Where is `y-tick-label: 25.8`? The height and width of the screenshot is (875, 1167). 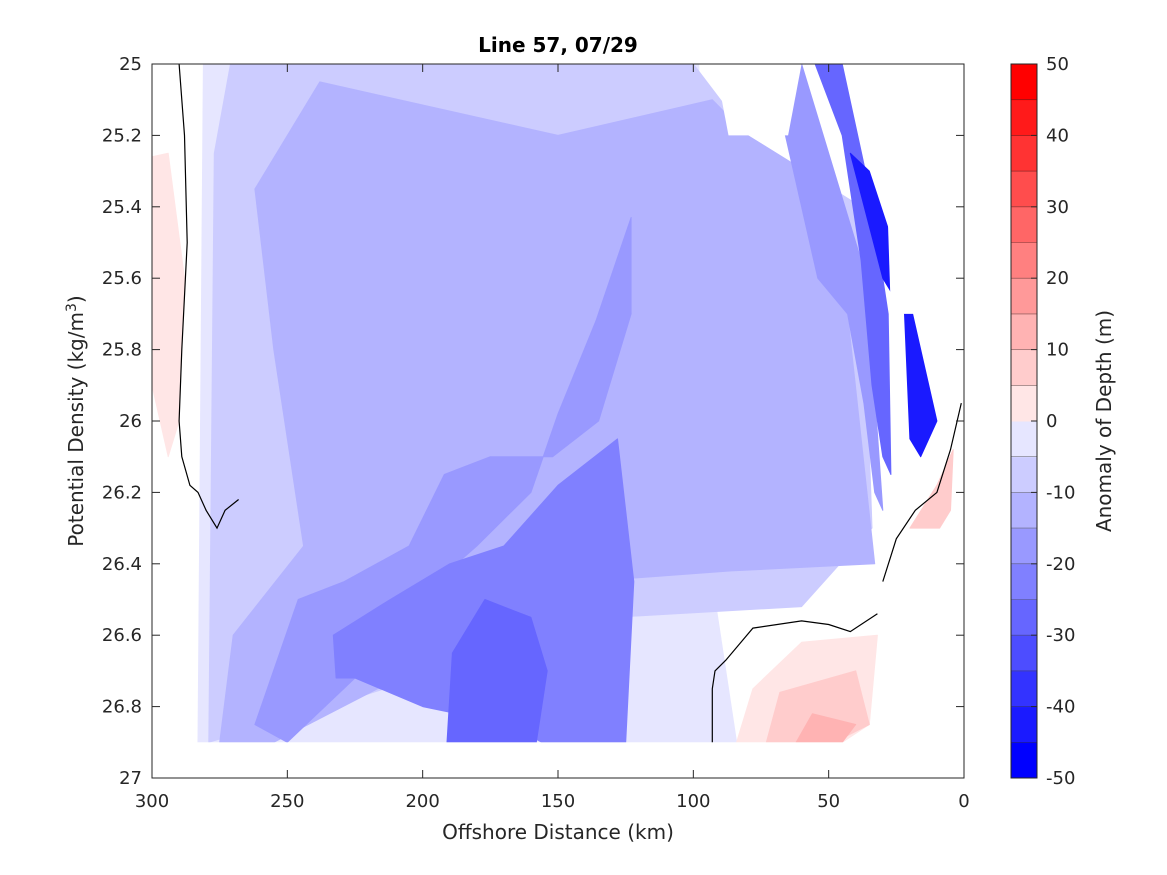
y-tick-label: 25.8 is located at coordinates (122, 350).